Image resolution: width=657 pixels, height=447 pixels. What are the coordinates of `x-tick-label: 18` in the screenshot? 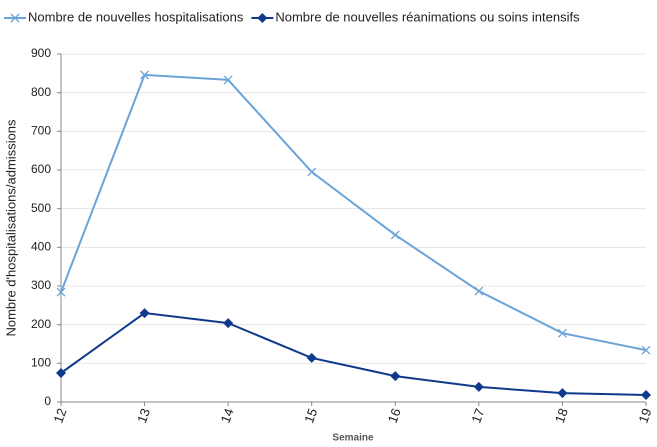 It's located at (561, 415).